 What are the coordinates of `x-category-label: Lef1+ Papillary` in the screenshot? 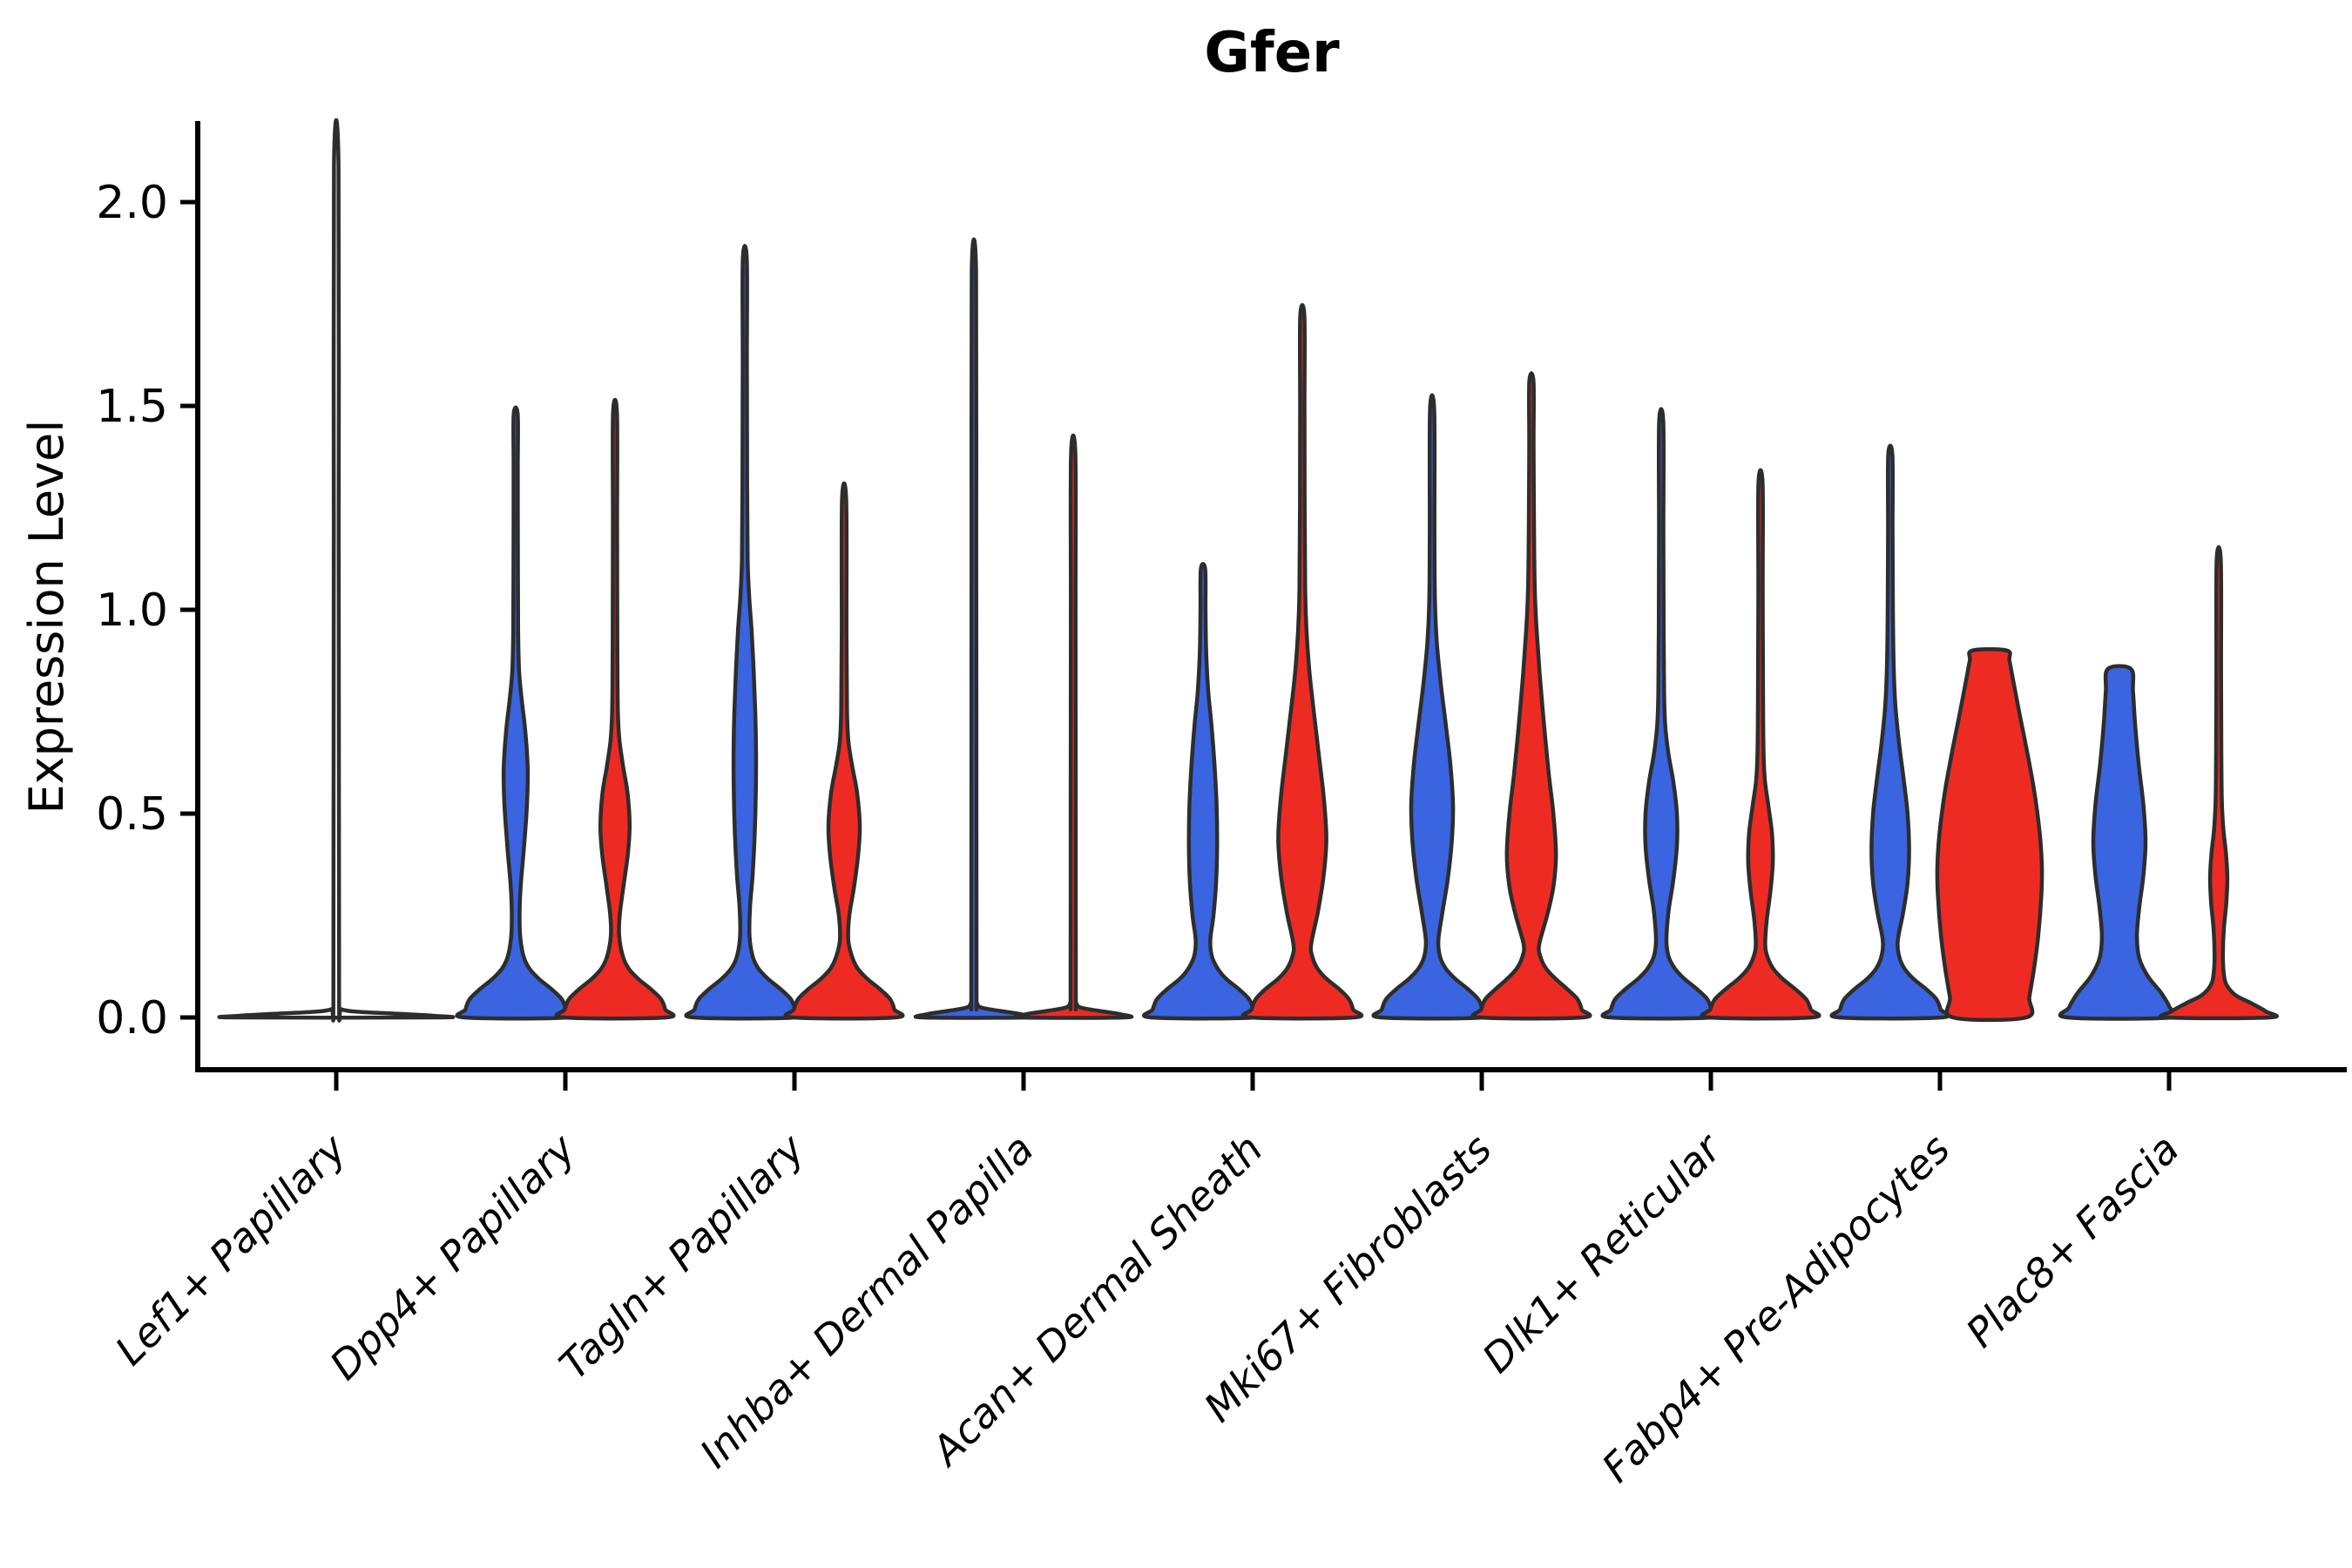 It's located at (230, 1250).